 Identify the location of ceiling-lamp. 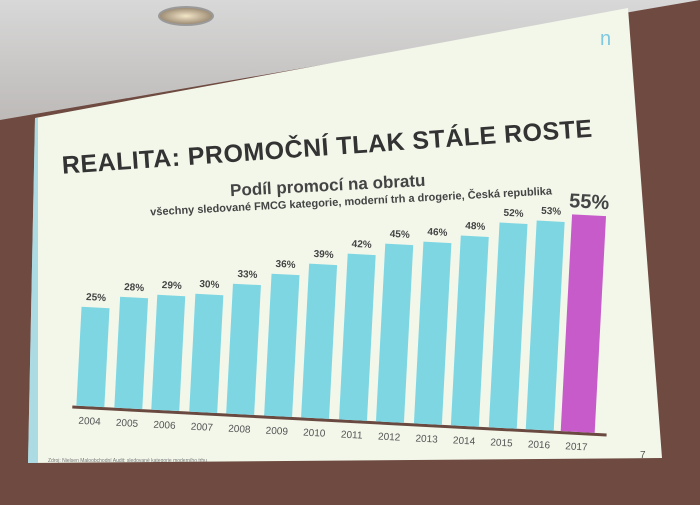
(186, 16).